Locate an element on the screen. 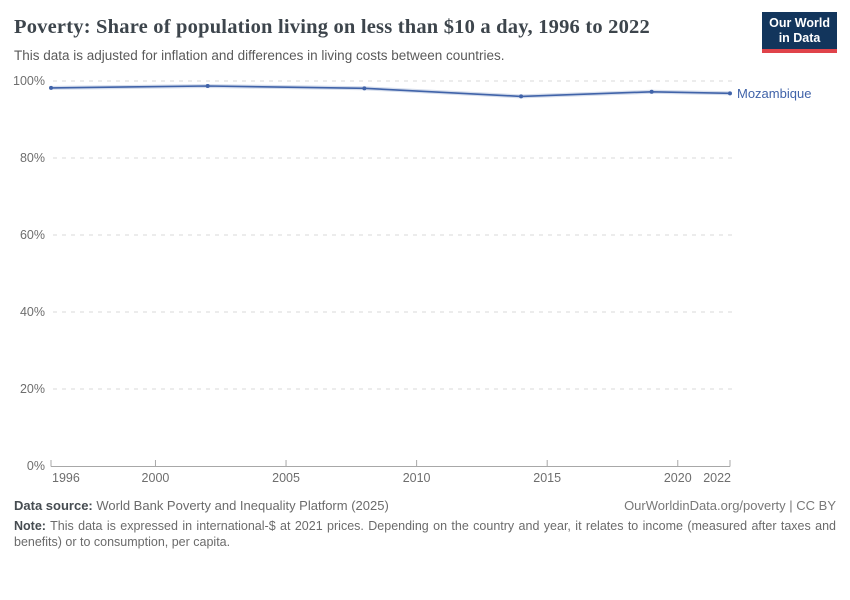 This screenshot has width=850, height=600. x-axis-label: 2000 is located at coordinates (156, 478).